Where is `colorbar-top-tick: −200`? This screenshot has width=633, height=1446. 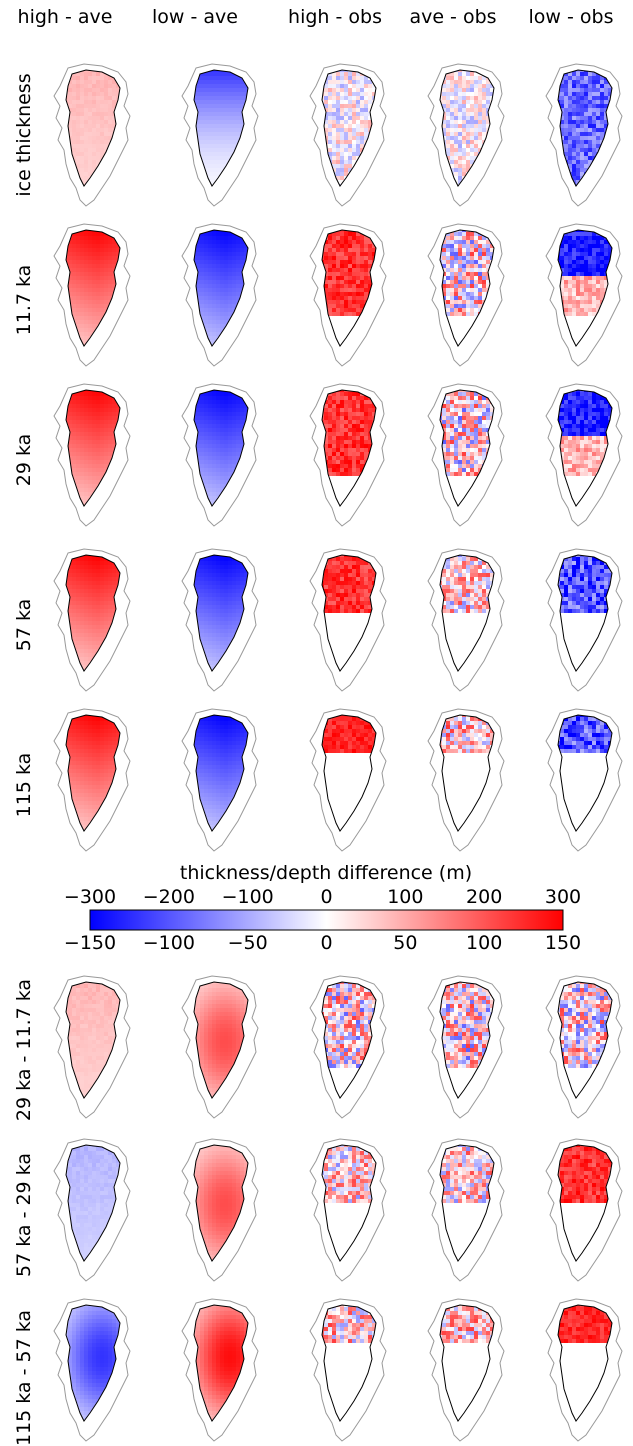
colorbar-top-tick: −200 is located at coordinates (169, 897).